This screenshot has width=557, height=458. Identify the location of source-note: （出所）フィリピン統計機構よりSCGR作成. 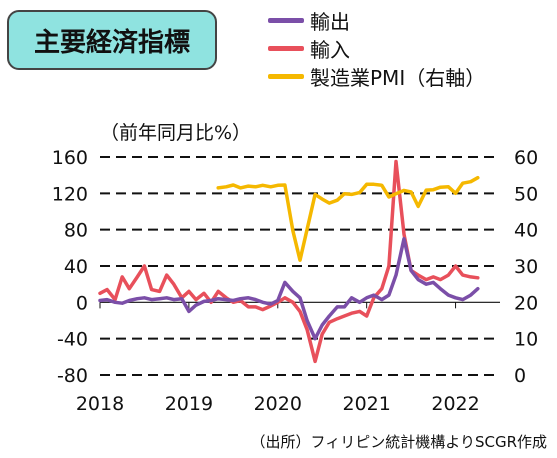
(398, 442).